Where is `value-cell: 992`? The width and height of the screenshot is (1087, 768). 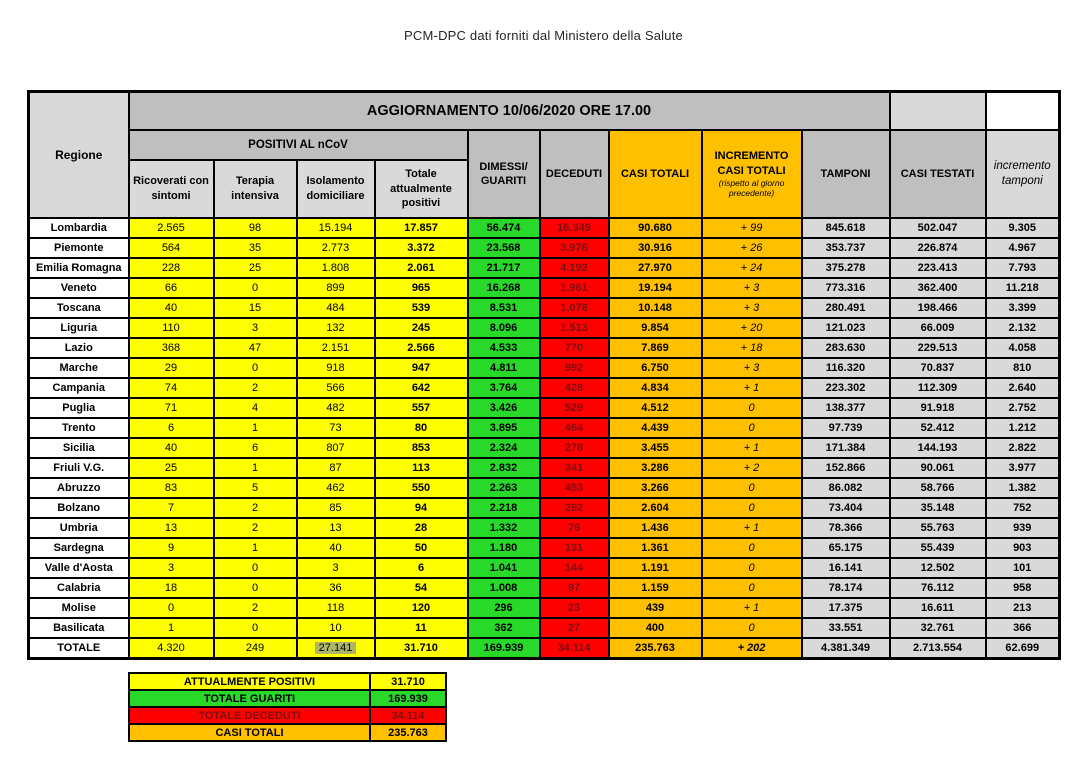 value-cell: 992 is located at coordinates (574, 368).